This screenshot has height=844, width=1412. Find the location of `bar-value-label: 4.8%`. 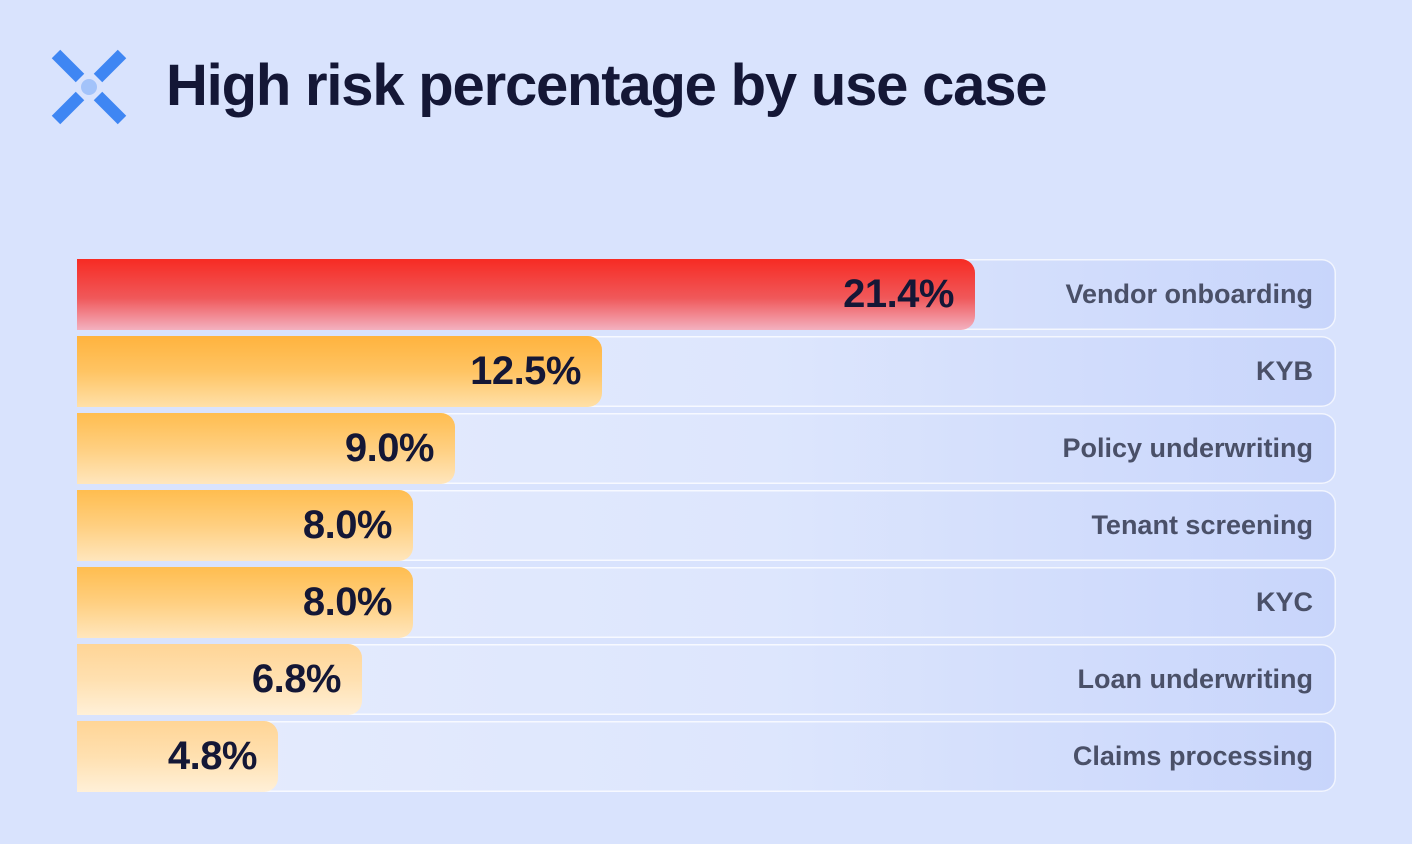

bar-value-label: 4.8% is located at coordinates (212, 756).